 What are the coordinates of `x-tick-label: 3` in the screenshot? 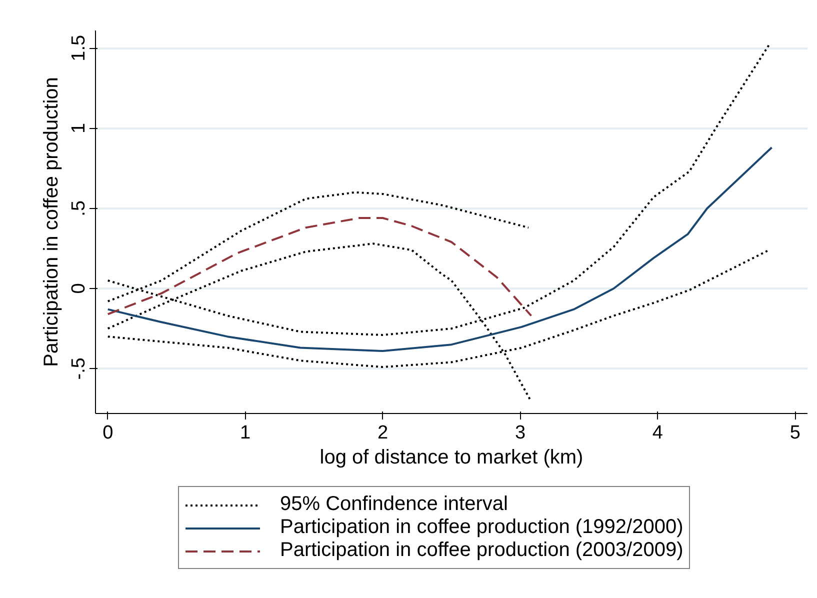 It's located at (520, 433).